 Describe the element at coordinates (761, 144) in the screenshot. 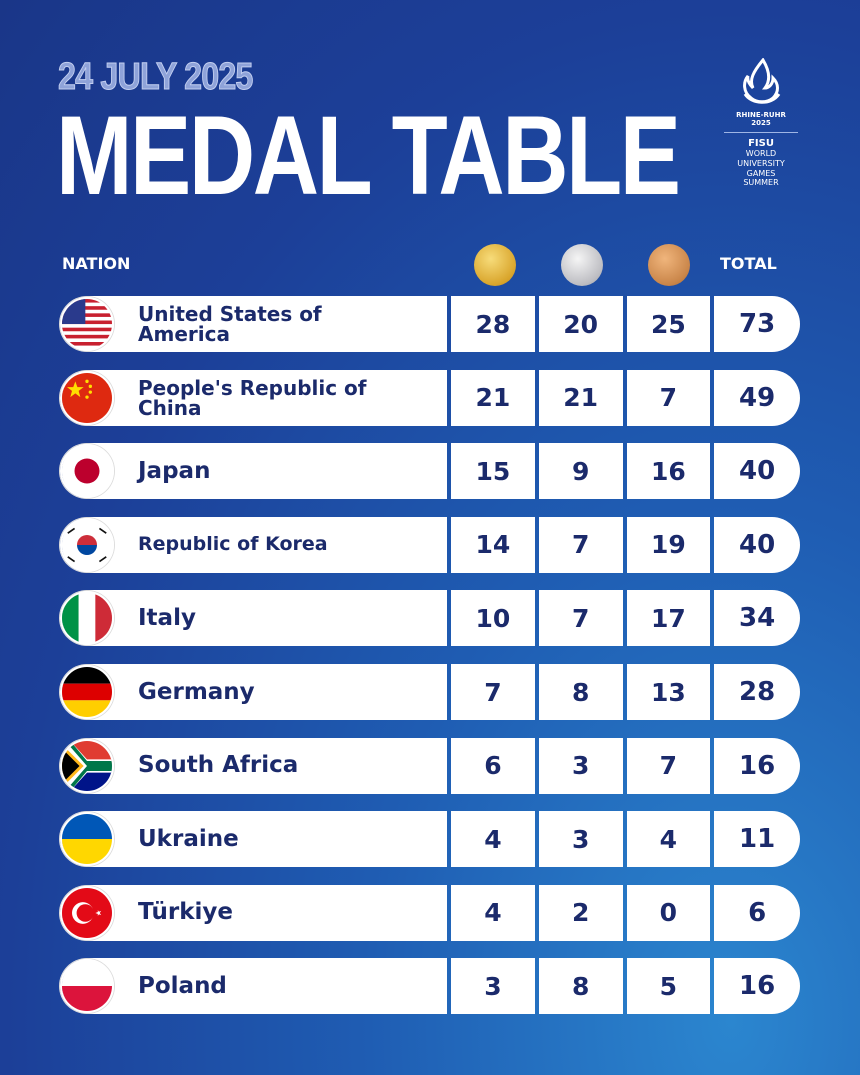

I see `logo-org: FISU` at that location.